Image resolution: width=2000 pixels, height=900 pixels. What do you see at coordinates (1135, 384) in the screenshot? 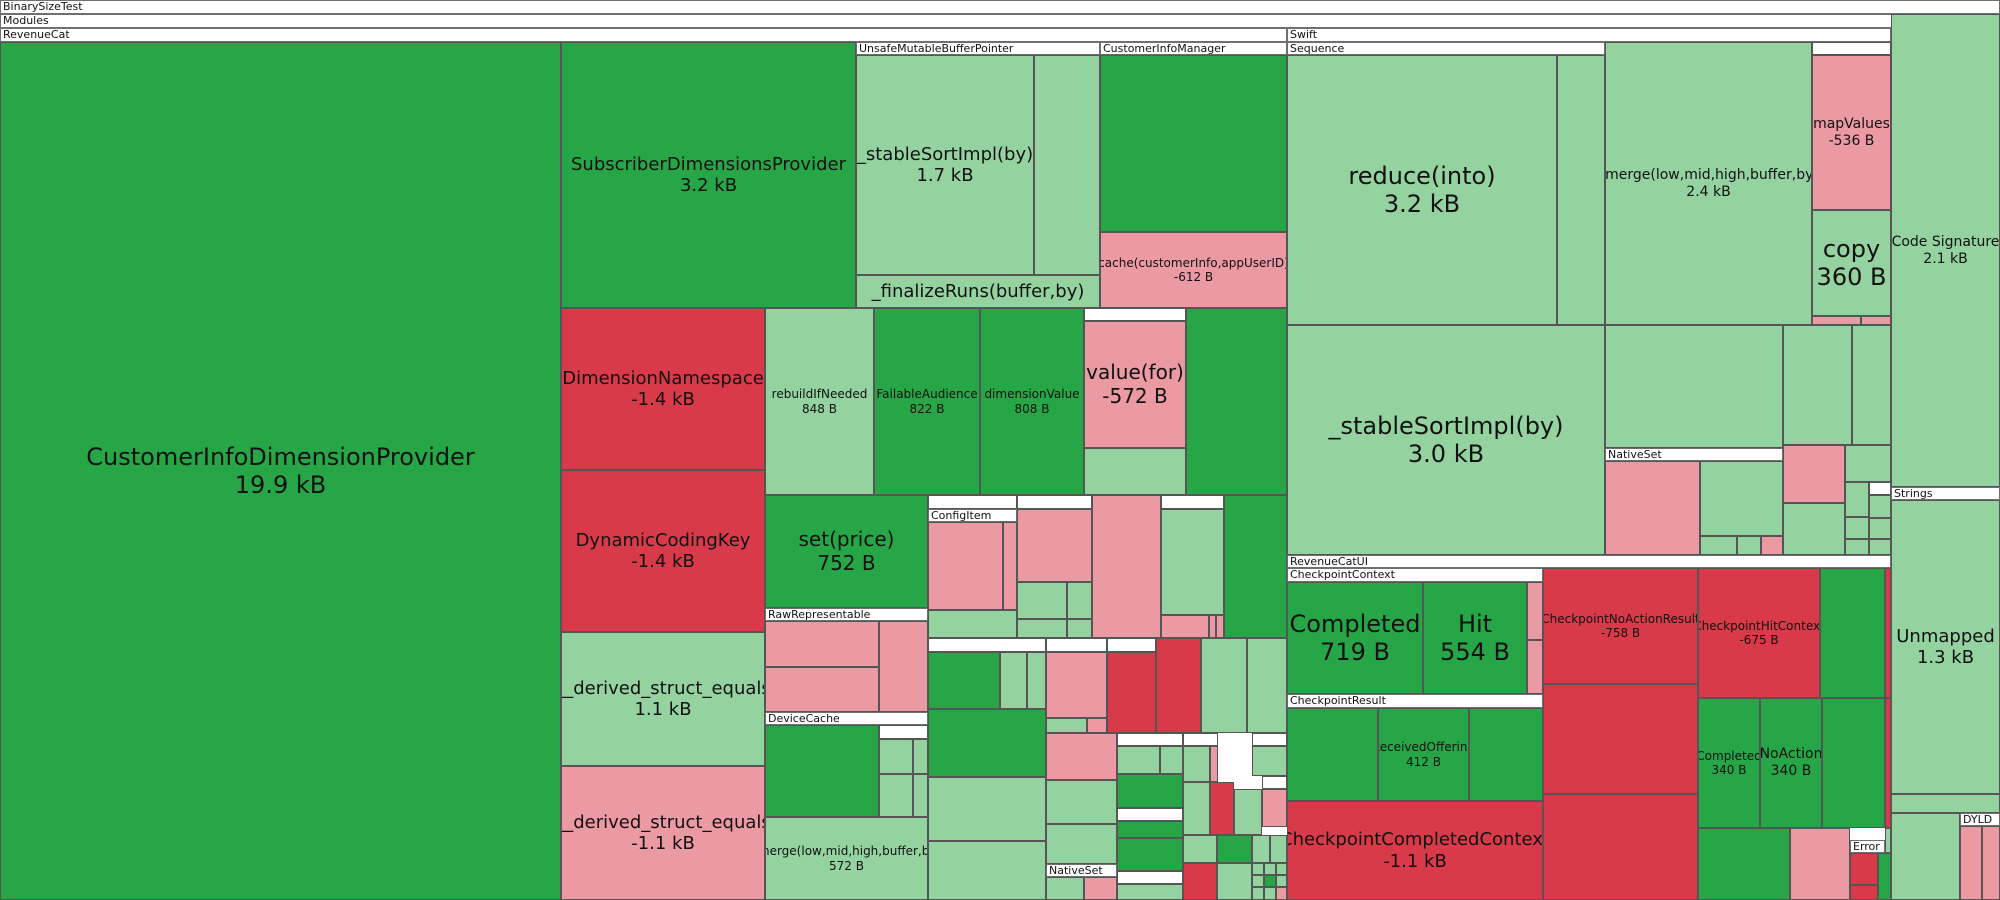
I see `treemap-cell-value-for: value(for) -572 B` at bounding box center [1135, 384].